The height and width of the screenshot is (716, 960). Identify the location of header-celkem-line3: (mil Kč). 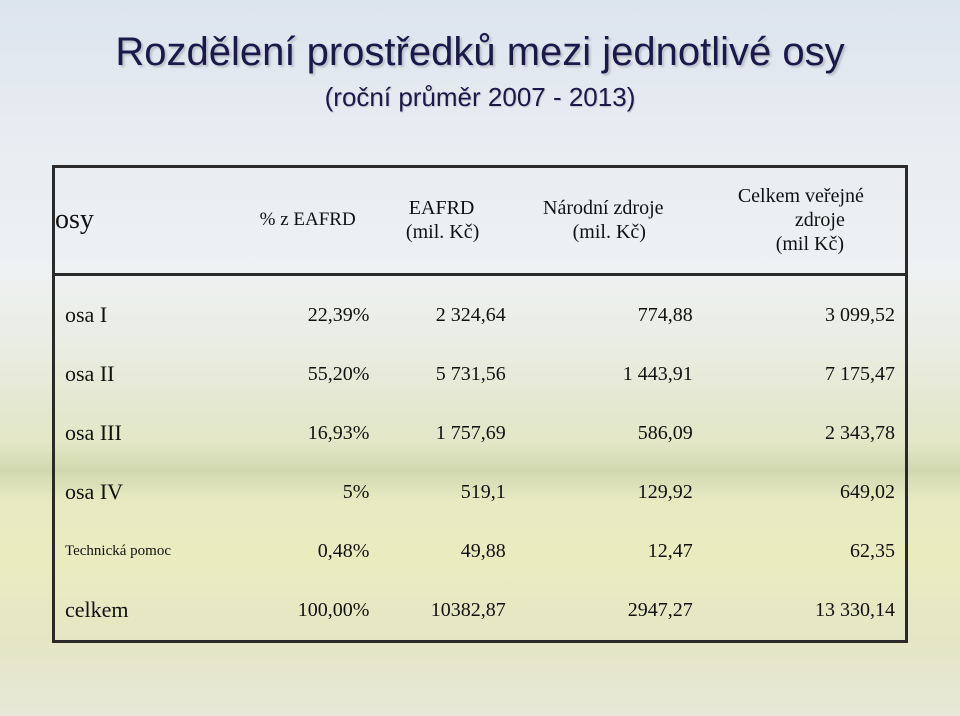
(810, 244).